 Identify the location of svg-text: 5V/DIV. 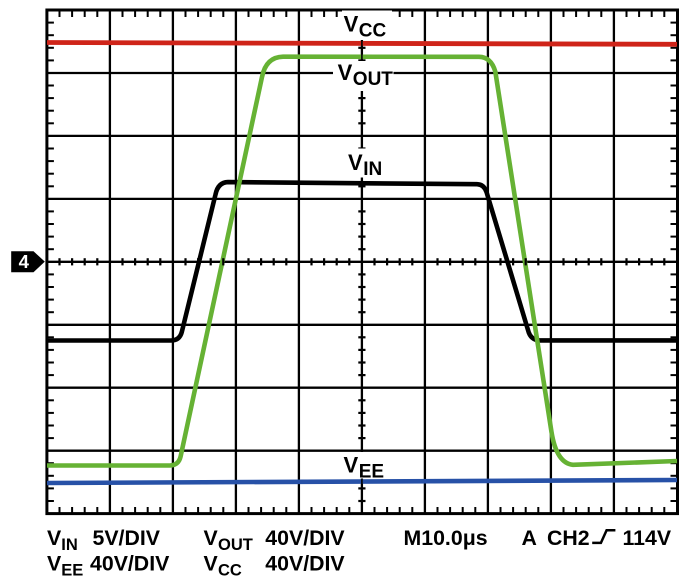
(127, 538).